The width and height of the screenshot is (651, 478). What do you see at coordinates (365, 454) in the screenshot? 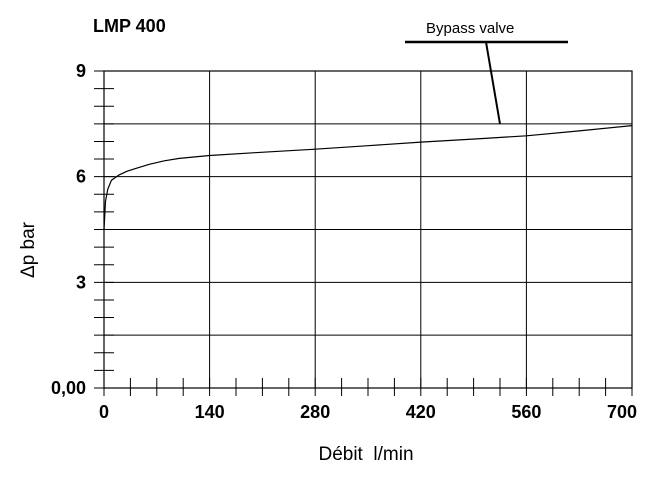
I see `x-axis-label: Débit l/min` at bounding box center [365, 454].